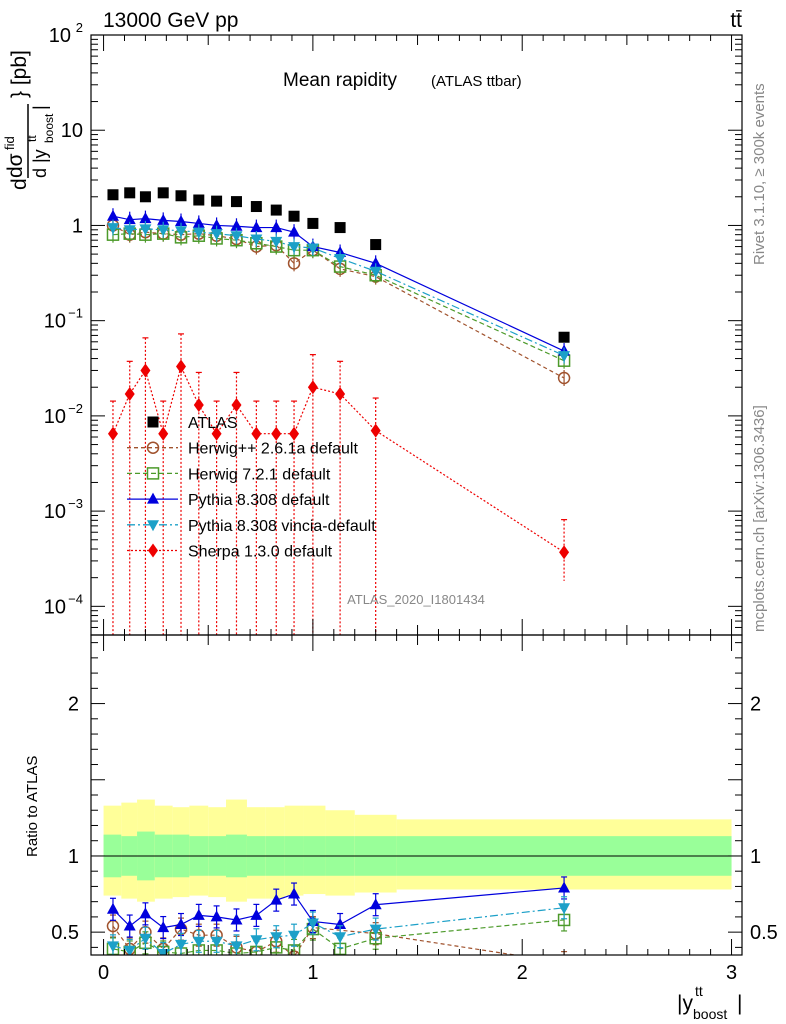 The image size is (786, 1024). What do you see at coordinates (685, 1003) in the screenshot?
I see `x-axis-label-text: |y` at bounding box center [685, 1003].